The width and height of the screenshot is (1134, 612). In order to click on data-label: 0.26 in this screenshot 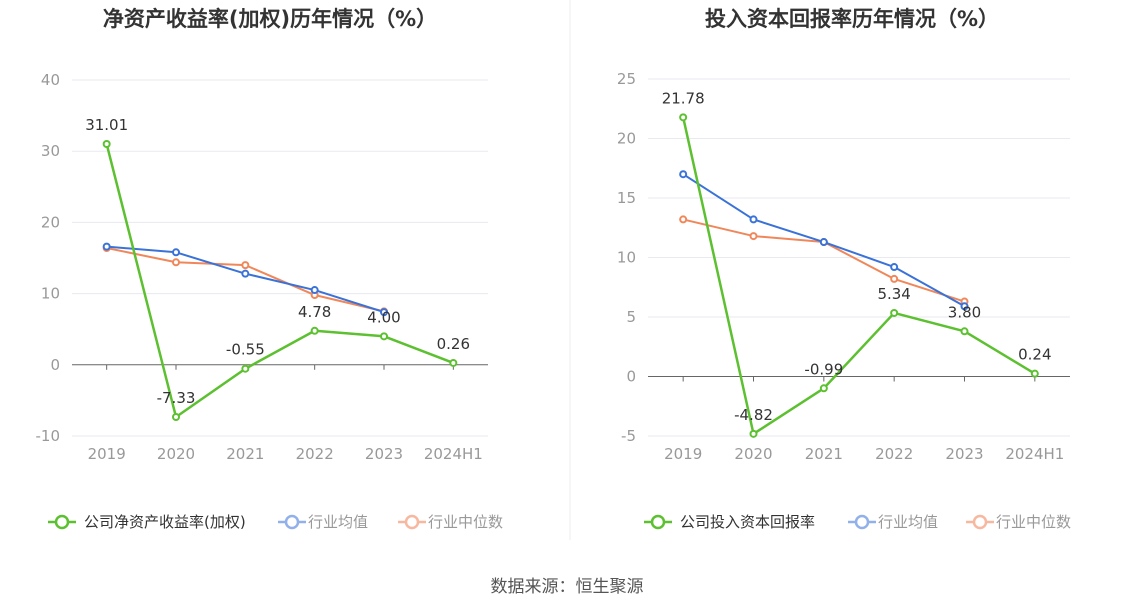, I will do `click(453, 344)`.